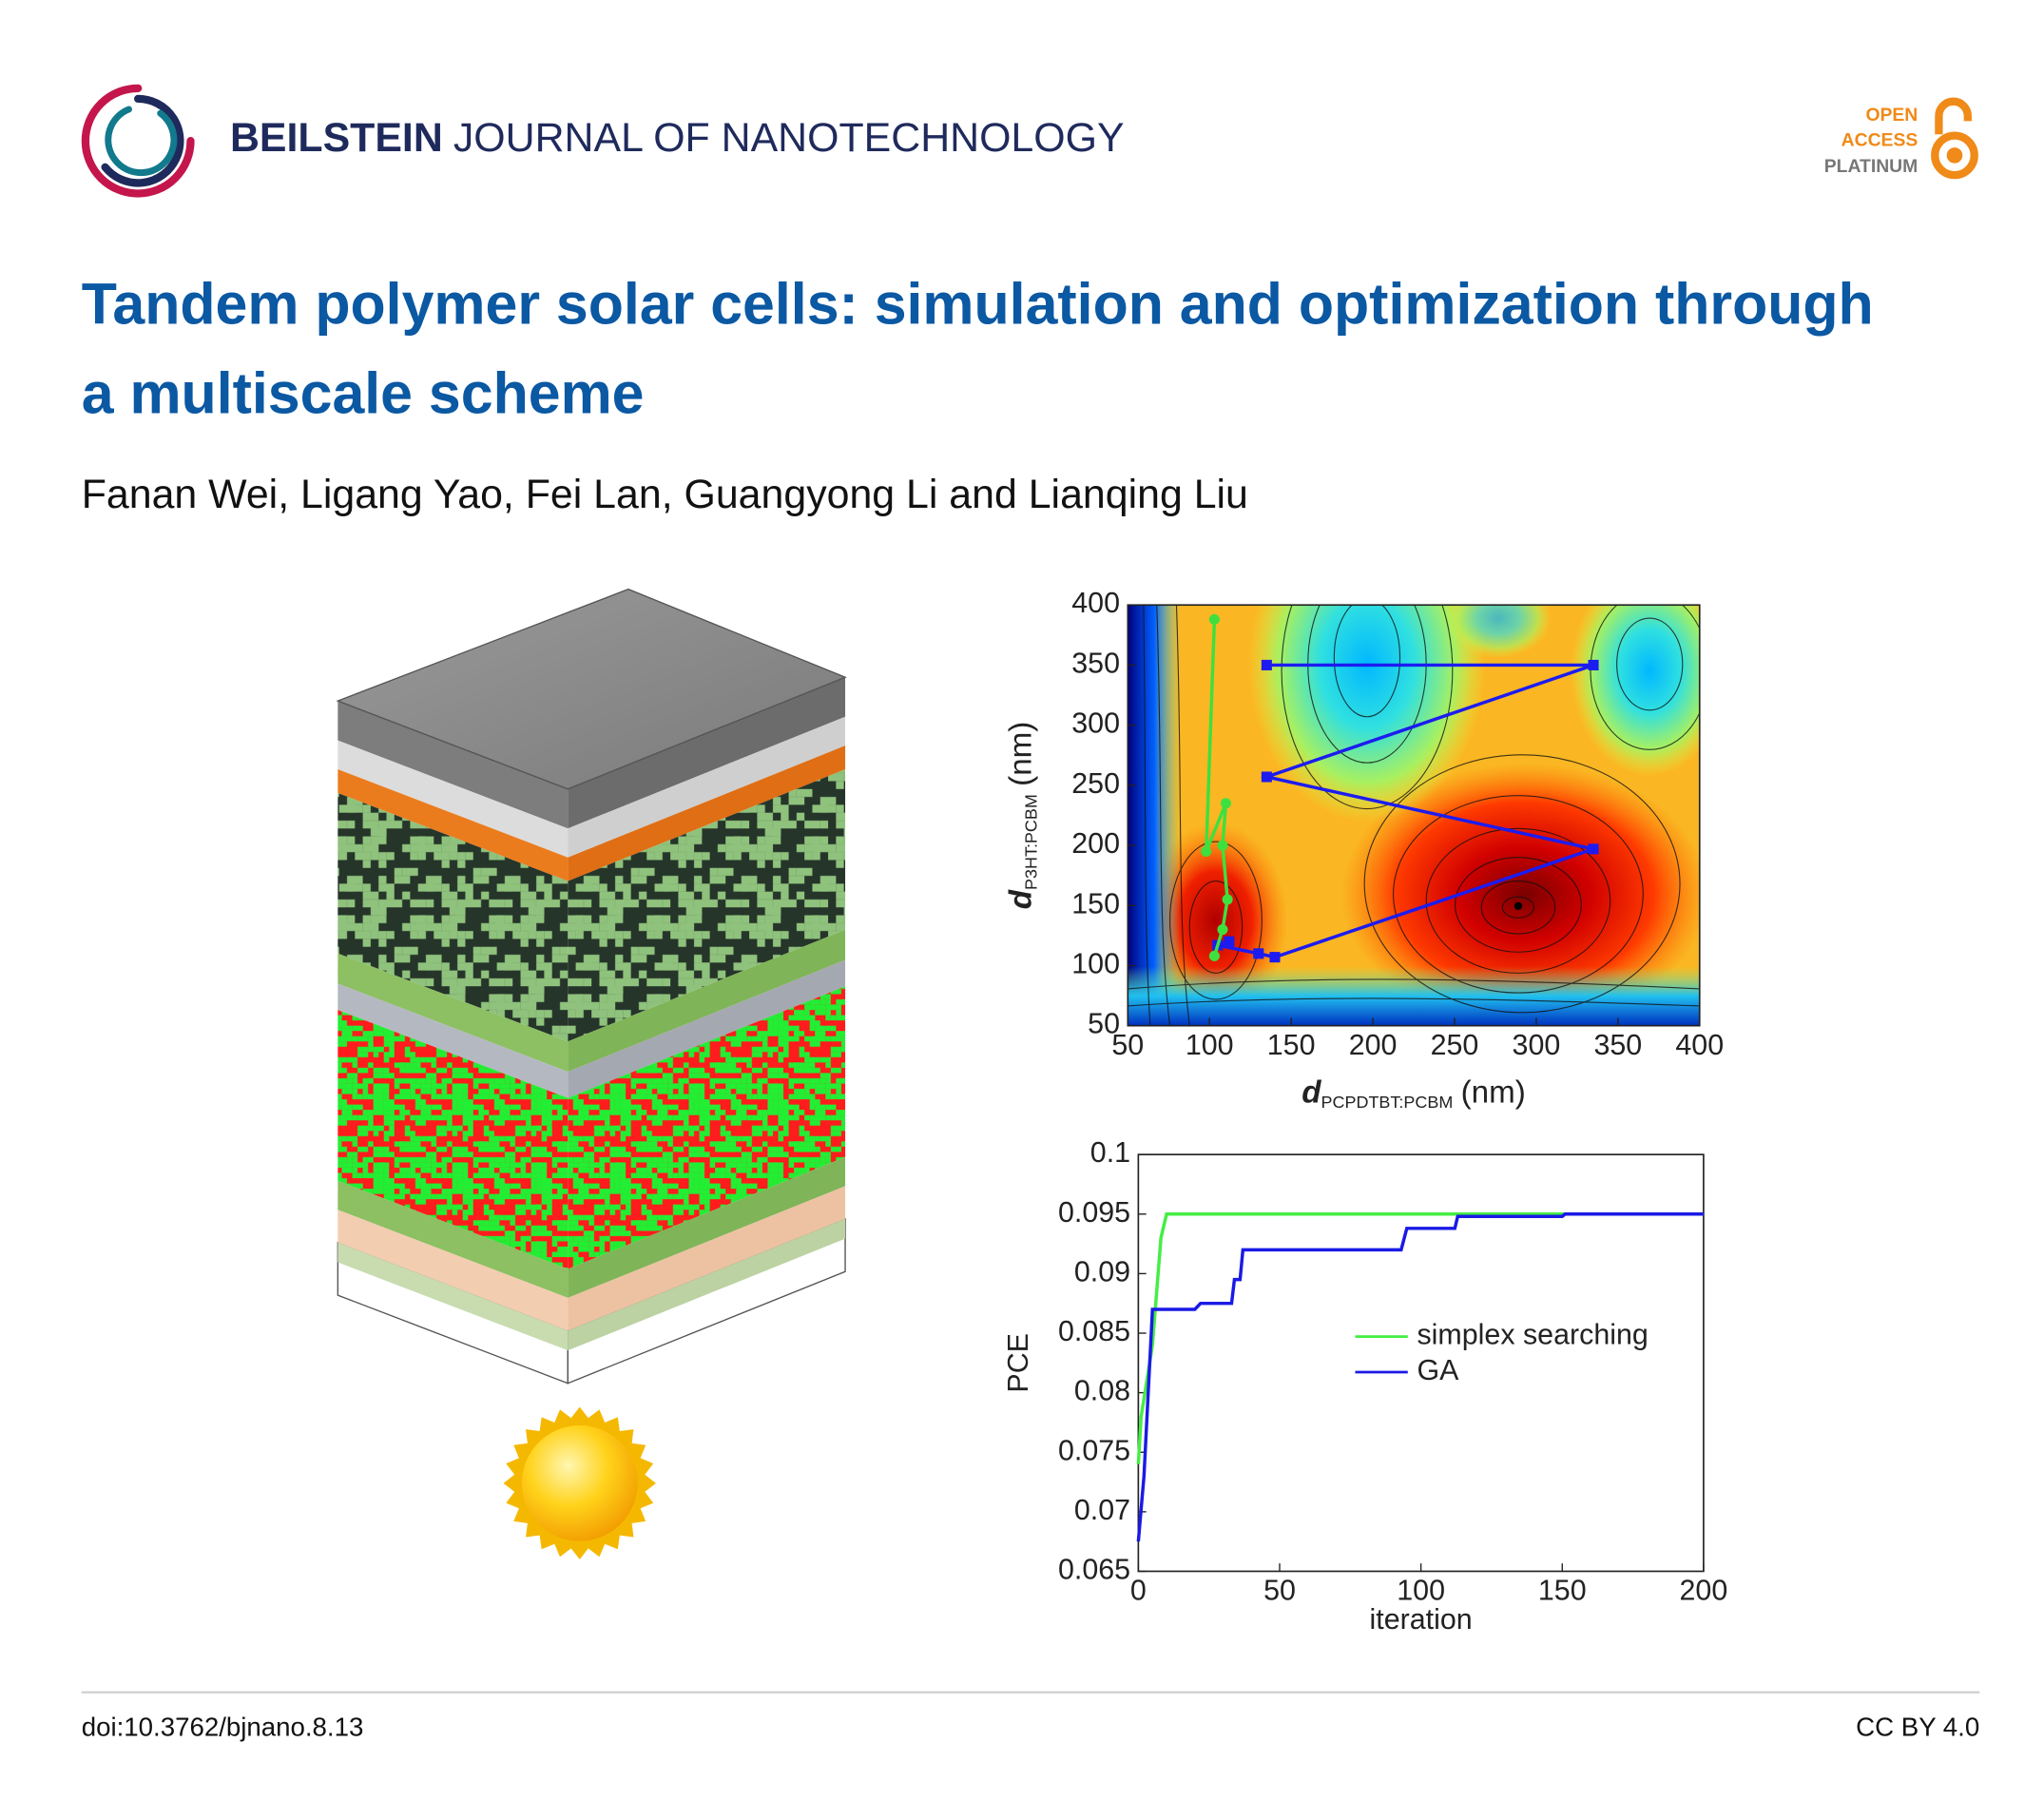  I want to click on y-tick-label: 0.075, so click(1094, 1450).